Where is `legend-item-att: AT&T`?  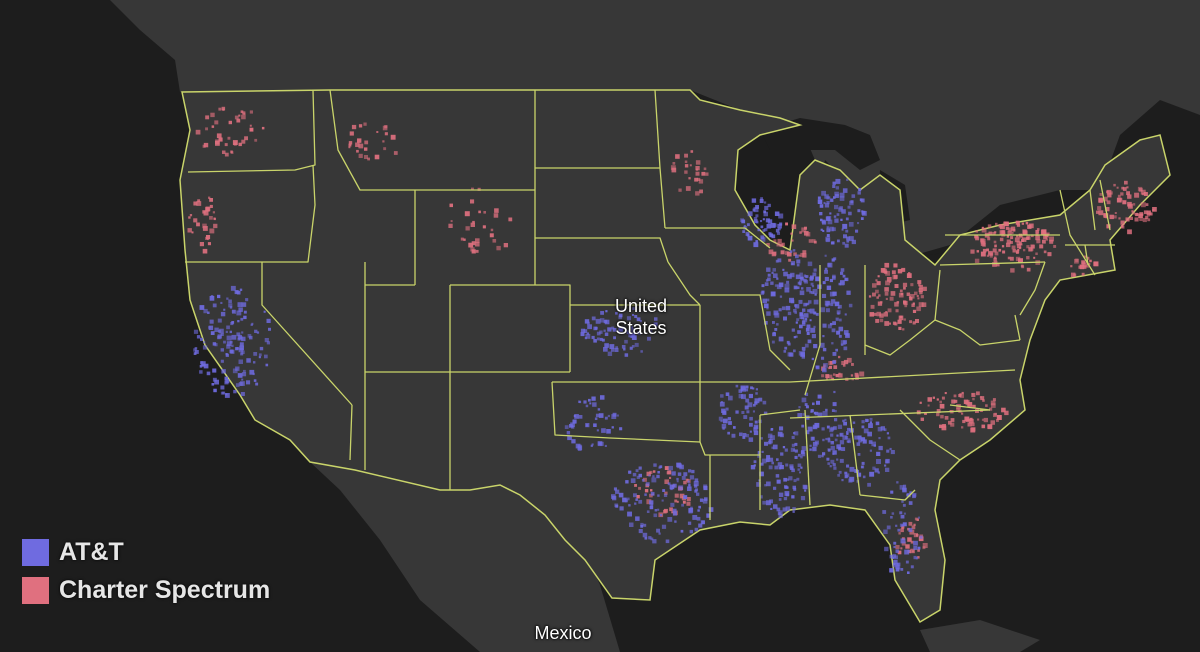 legend-item-att: AT&T is located at coordinates (146, 552).